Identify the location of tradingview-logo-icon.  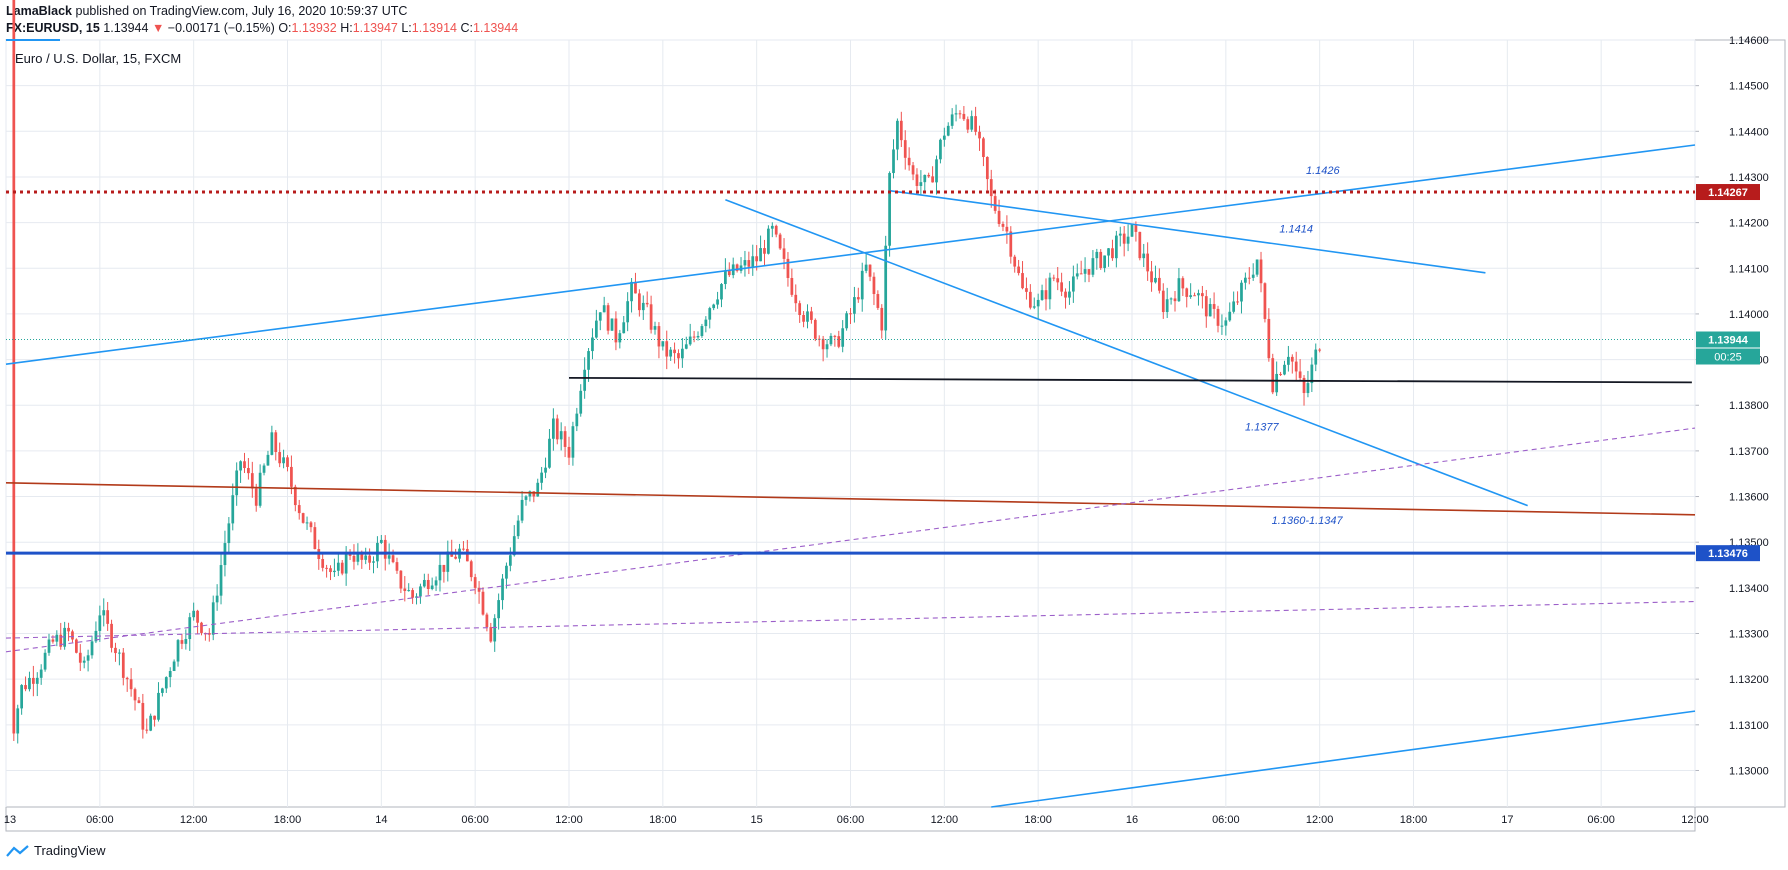
(17, 850).